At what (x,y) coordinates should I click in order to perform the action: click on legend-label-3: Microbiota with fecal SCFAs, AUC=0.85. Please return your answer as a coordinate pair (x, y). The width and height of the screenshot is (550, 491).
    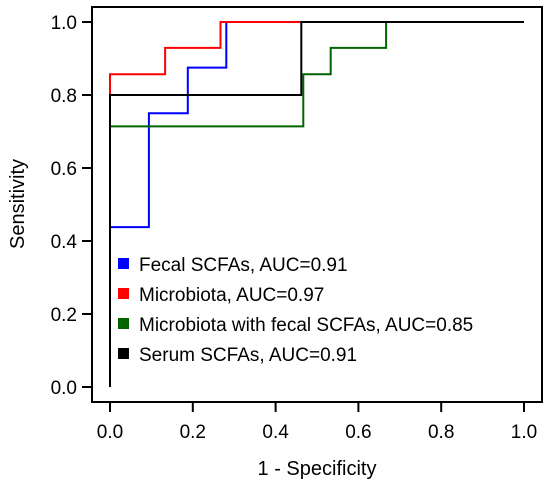
    Looking at the image, I should click on (306, 325).